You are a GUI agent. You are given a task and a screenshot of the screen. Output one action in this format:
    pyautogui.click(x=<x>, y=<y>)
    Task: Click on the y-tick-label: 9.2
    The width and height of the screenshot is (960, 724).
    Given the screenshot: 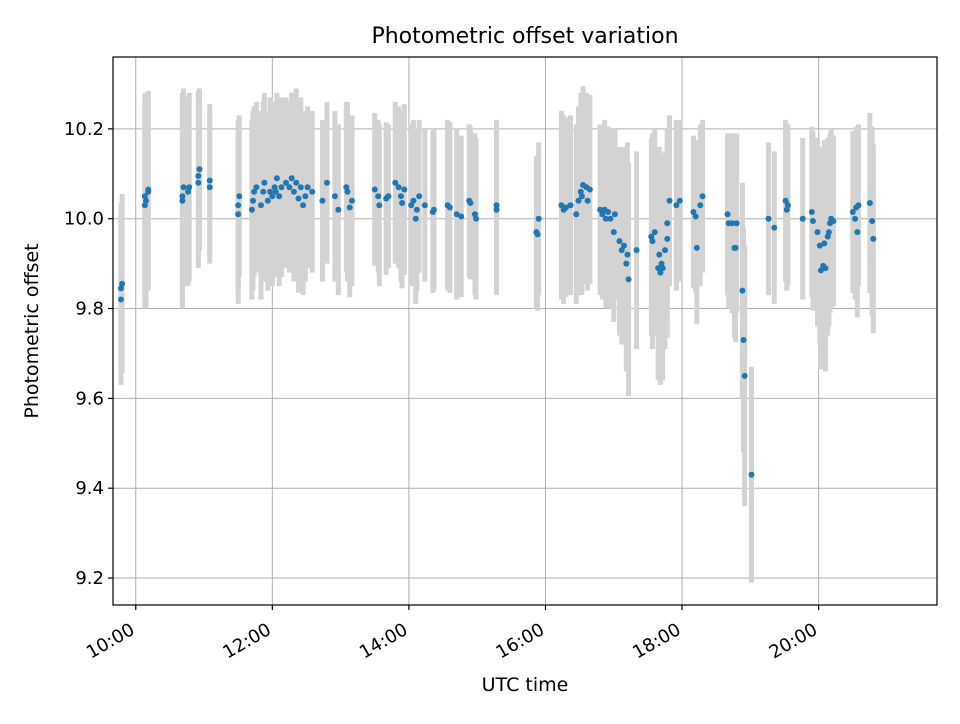 What is the action you would take?
    pyautogui.click(x=89, y=578)
    